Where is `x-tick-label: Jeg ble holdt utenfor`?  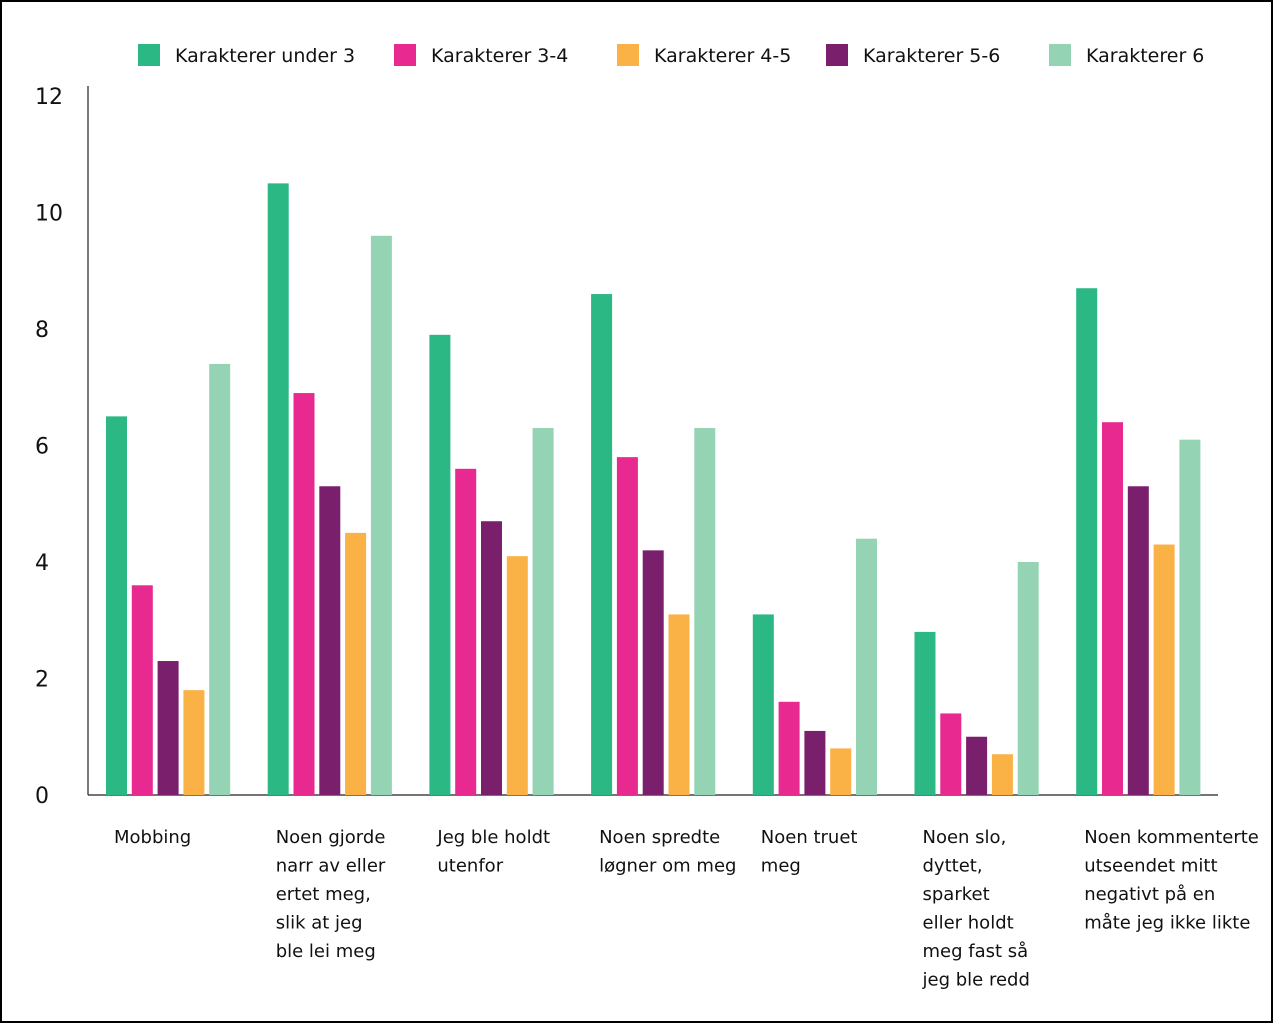 x-tick-label: Jeg ble holdt utenfor is located at coordinates (493, 852).